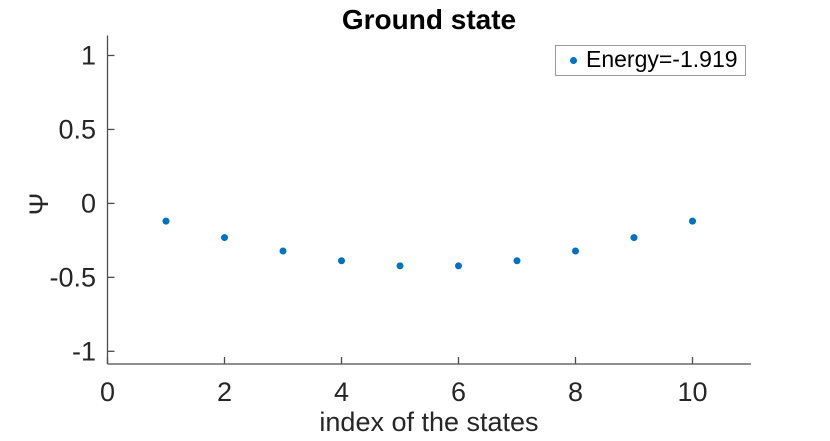  I want to click on x-tick-label: 2, so click(224, 392).